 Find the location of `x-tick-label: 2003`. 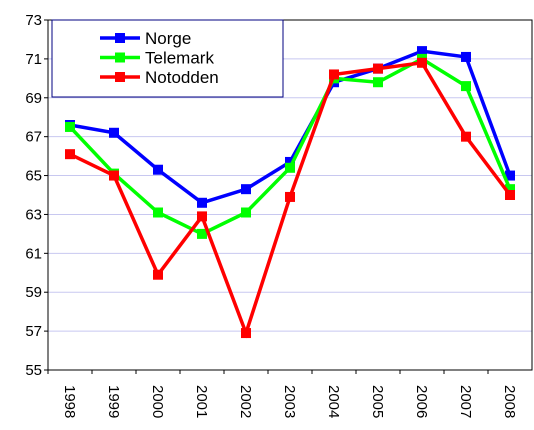

x-tick-label: 2003 is located at coordinates (289, 401).